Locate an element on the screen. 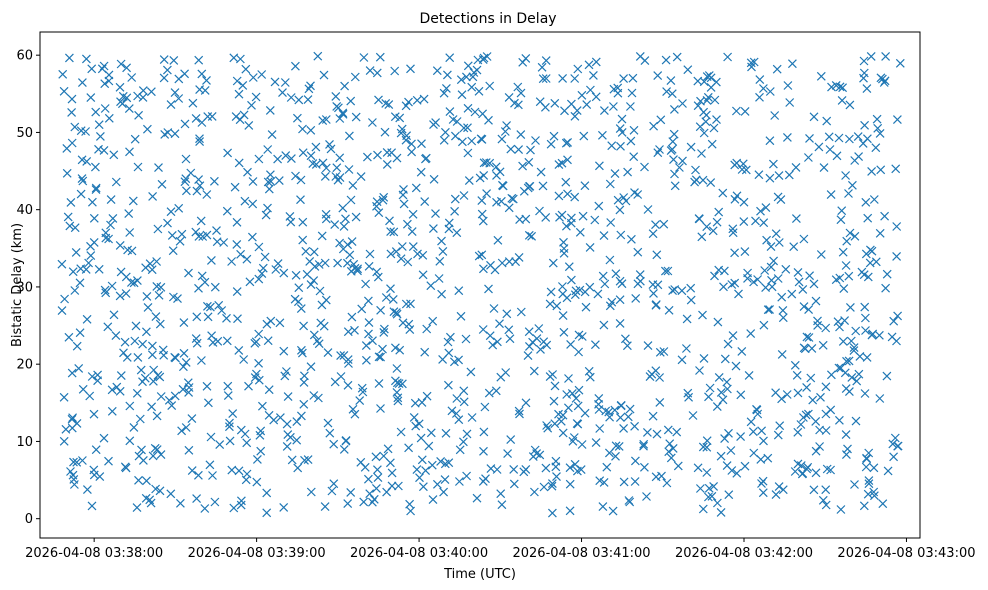 This screenshot has width=988, height=590. x-tick-label-1: 2026-04-08 03:39:00 is located at coordinates (257, 553).